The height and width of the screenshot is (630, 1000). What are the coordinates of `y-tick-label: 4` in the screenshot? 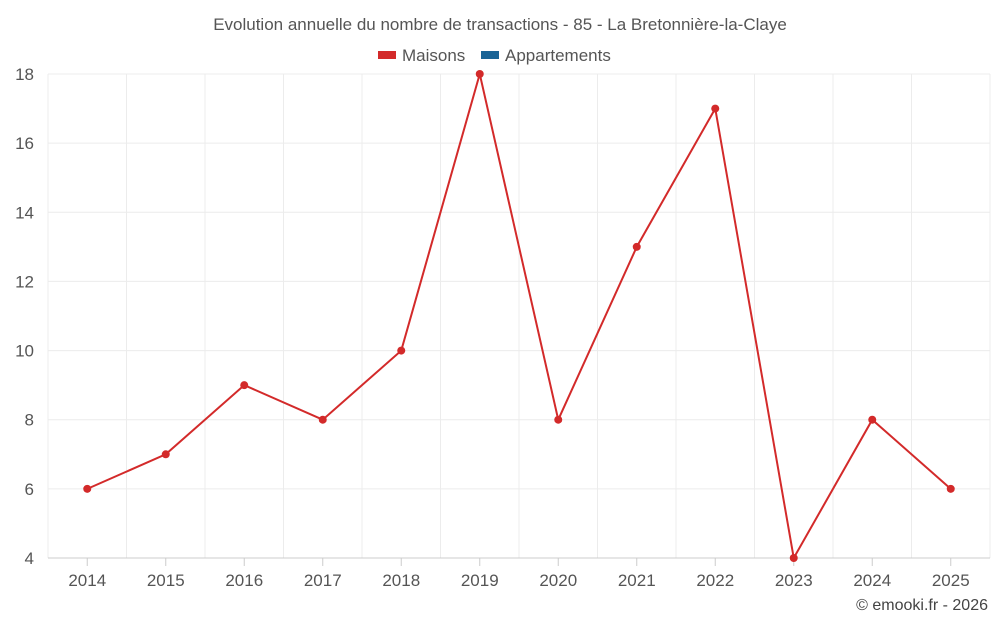 It's located at (29, 558).